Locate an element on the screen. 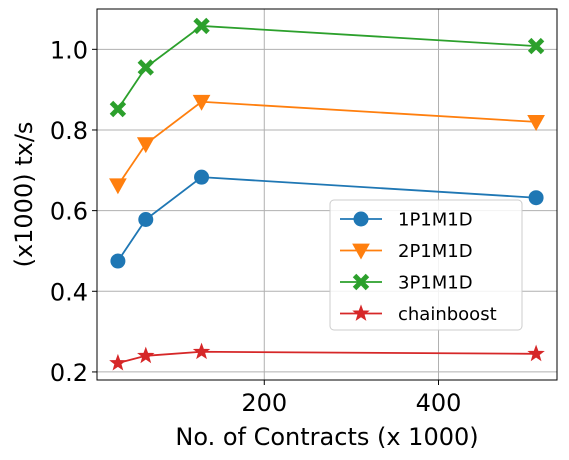  x-axis-label: No. of Contracts (x 1000) is located at coordinates (326, 437).